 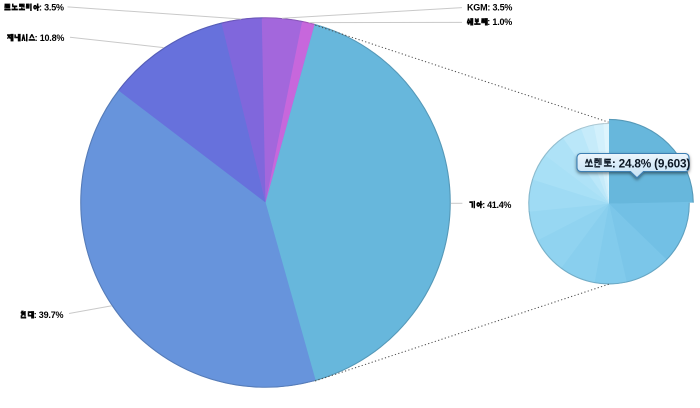 What do you see at coordinates (651, 163) in the screenshot?
I see `svg-text:: 24.8% (9,603): : 24.8% (9,603)` at bounding box center [651, 163].